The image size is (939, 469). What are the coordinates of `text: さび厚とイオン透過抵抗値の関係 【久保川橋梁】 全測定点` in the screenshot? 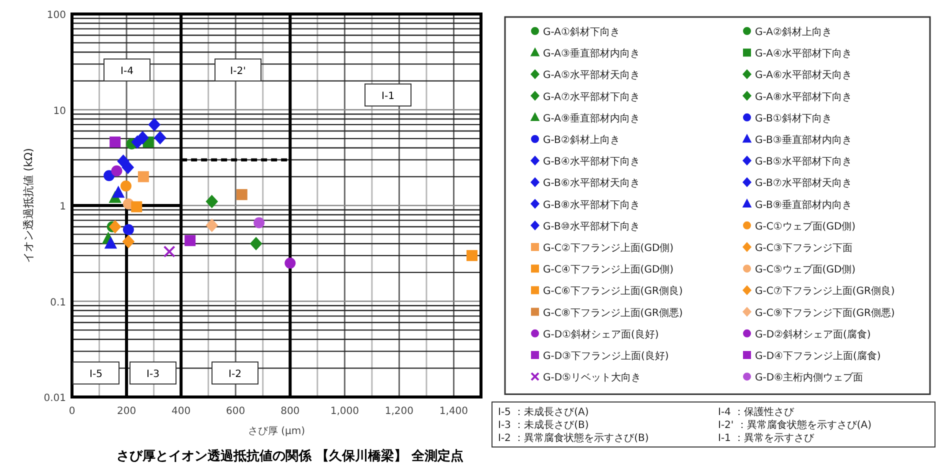 It's located at (290, 456).